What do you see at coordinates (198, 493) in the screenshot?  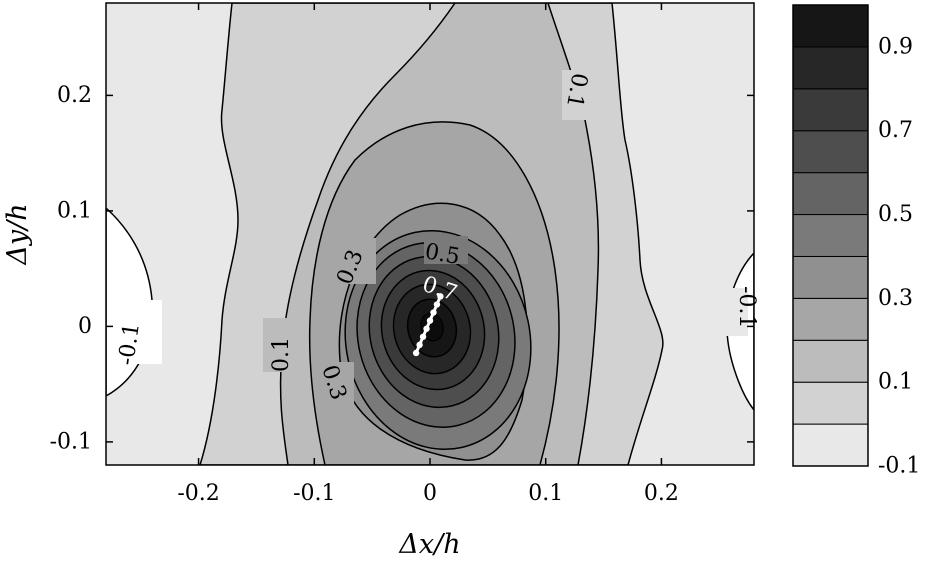 I see `x-tick-label: -0.2` at bounding box center [198, 493].